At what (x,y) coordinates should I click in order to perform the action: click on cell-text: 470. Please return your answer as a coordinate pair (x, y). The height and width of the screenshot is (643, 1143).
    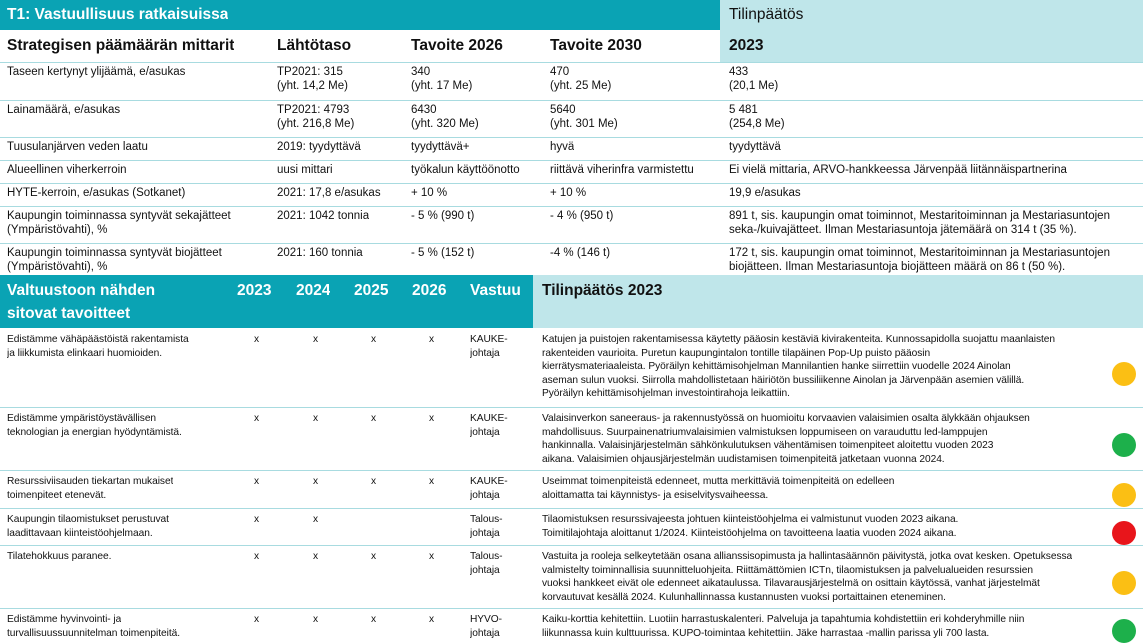
    Looking at the image, I should click on (560, 72).